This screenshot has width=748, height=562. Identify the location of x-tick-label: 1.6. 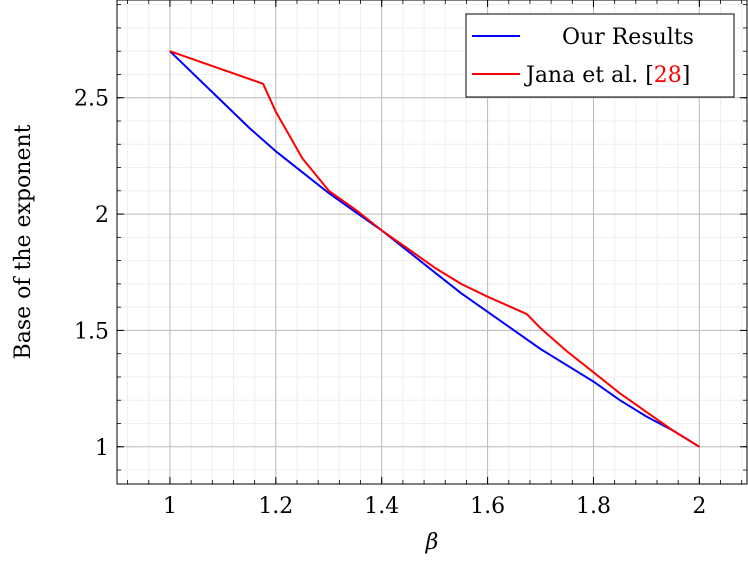
(487, 506).